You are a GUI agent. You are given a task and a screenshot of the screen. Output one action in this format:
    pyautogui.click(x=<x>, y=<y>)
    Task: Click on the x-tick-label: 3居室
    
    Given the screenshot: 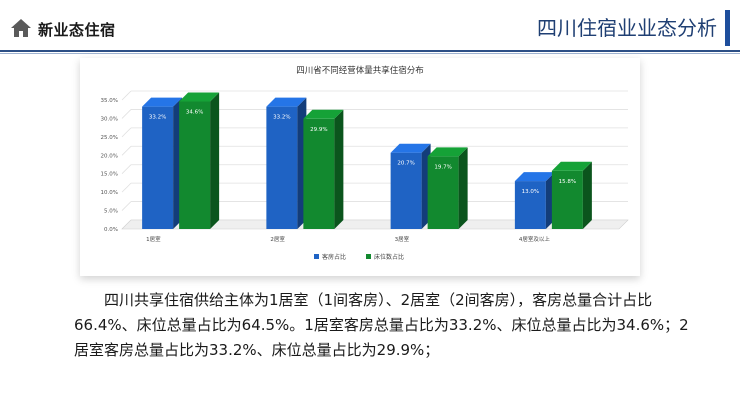 What is the action you would take?
    pyautogui.click(x=402, y=239)
    